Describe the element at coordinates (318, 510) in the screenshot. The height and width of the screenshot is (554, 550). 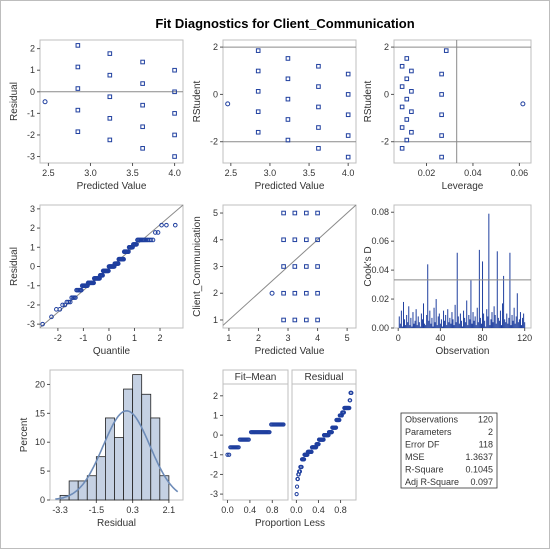
I see `x-tick-label: 0.4` at that location.